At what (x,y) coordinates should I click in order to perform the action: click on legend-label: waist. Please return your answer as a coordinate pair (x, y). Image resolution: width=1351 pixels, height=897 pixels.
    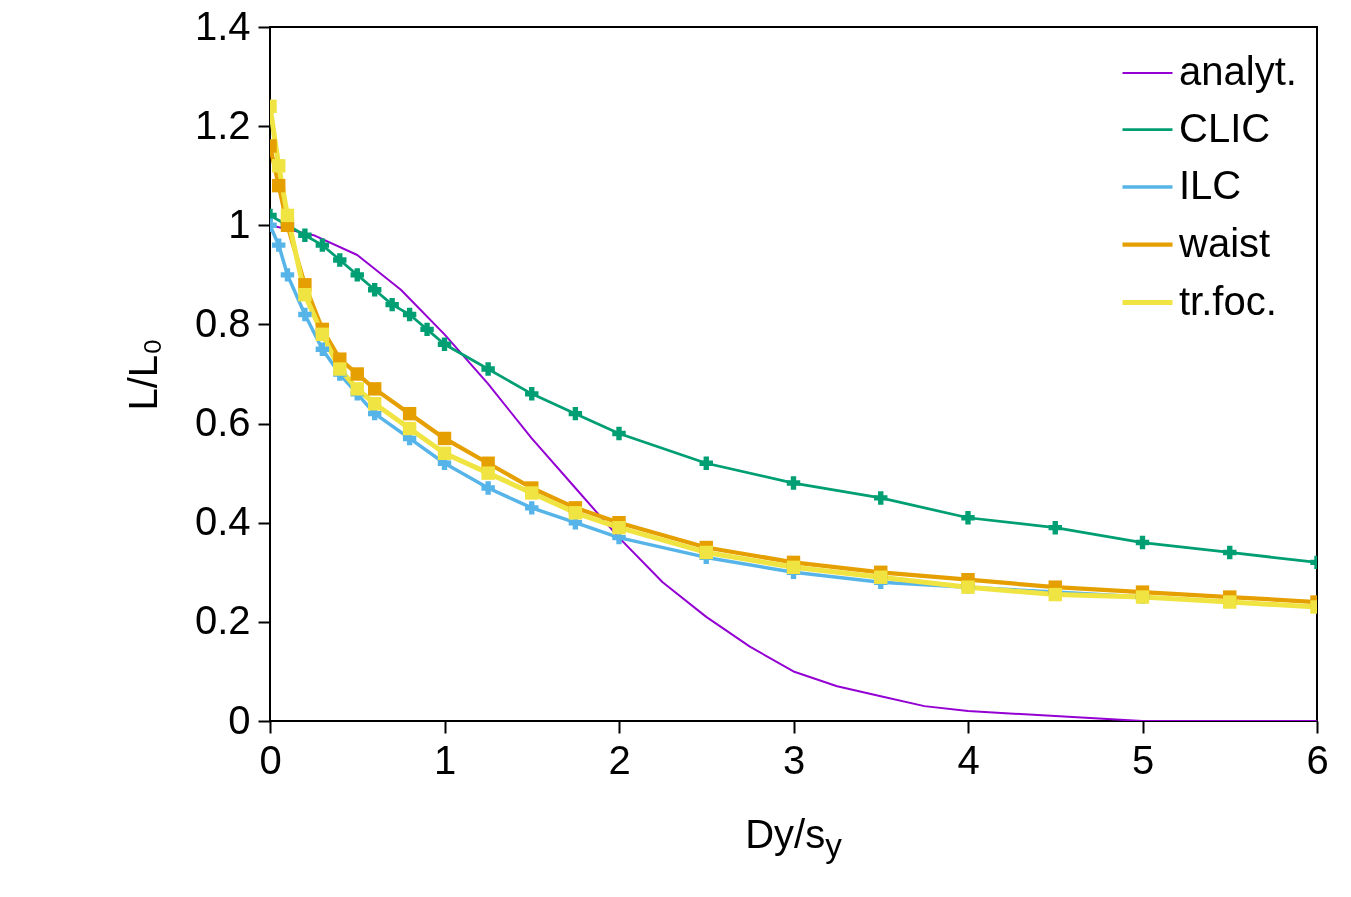
    Looking at the image, I should click on (1224, 242).